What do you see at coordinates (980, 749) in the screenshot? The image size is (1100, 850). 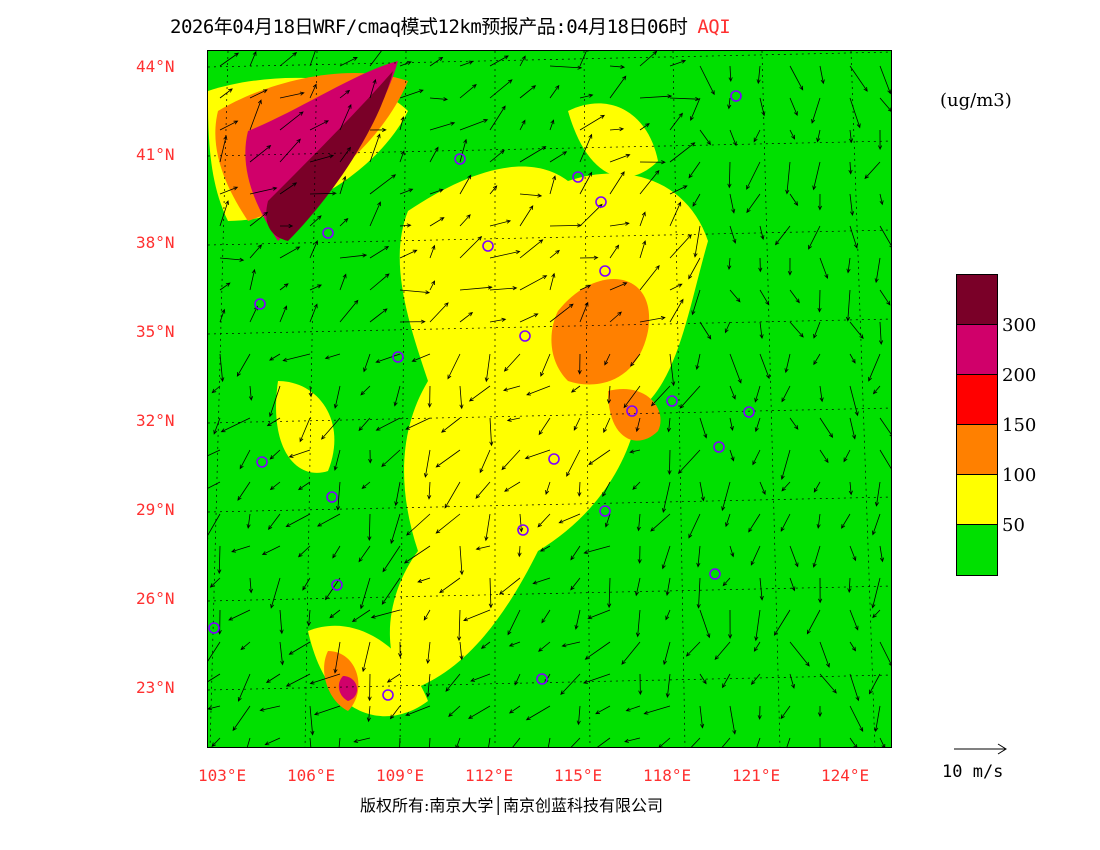 I see `wind-scale-arrow-icon` at bounding box center [980, 749].